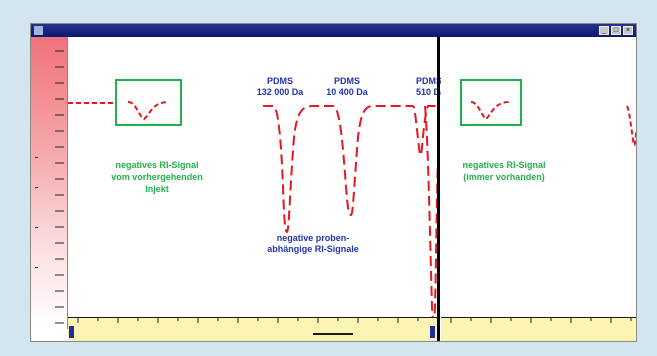  Describe the element at coordinates (49, 187) in the screenshot. I see `ruler-ticks` at that location.